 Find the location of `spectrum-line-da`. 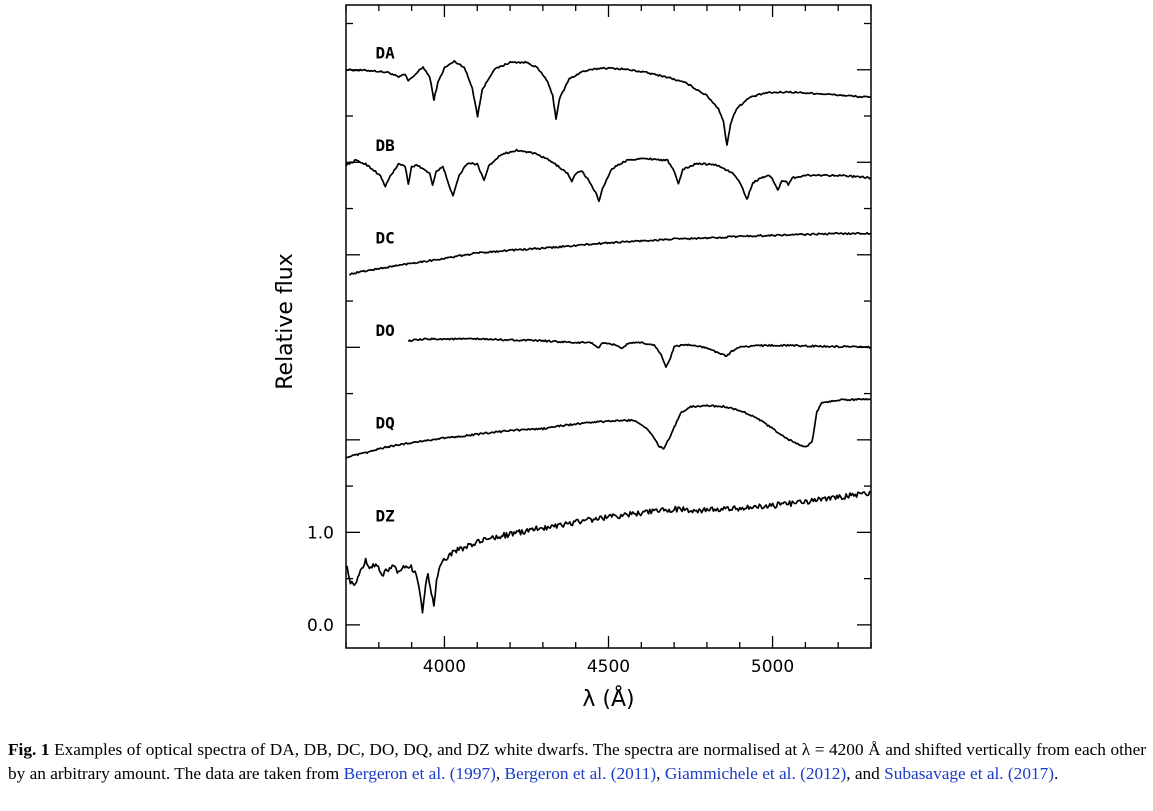

spectrum-line-da is located at coordinates (608, 102).